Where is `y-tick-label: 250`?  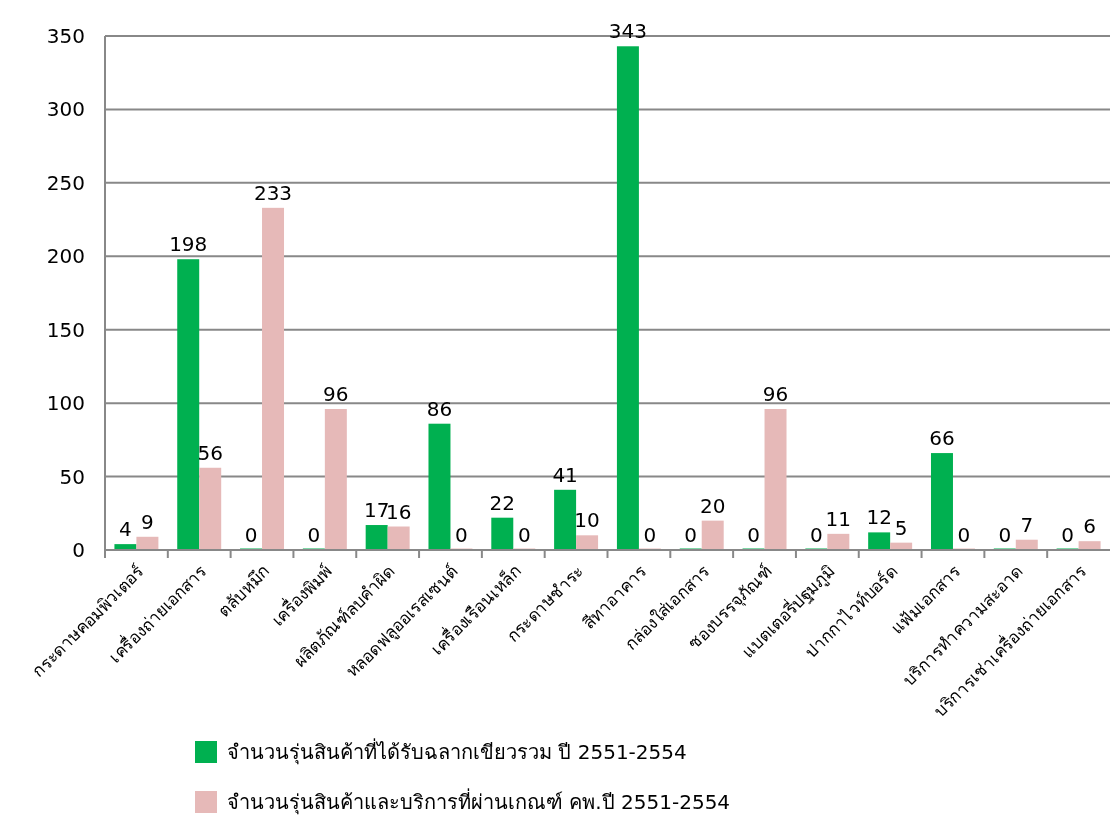
y-tick-label: 250 is located at coordinates (65, 182).